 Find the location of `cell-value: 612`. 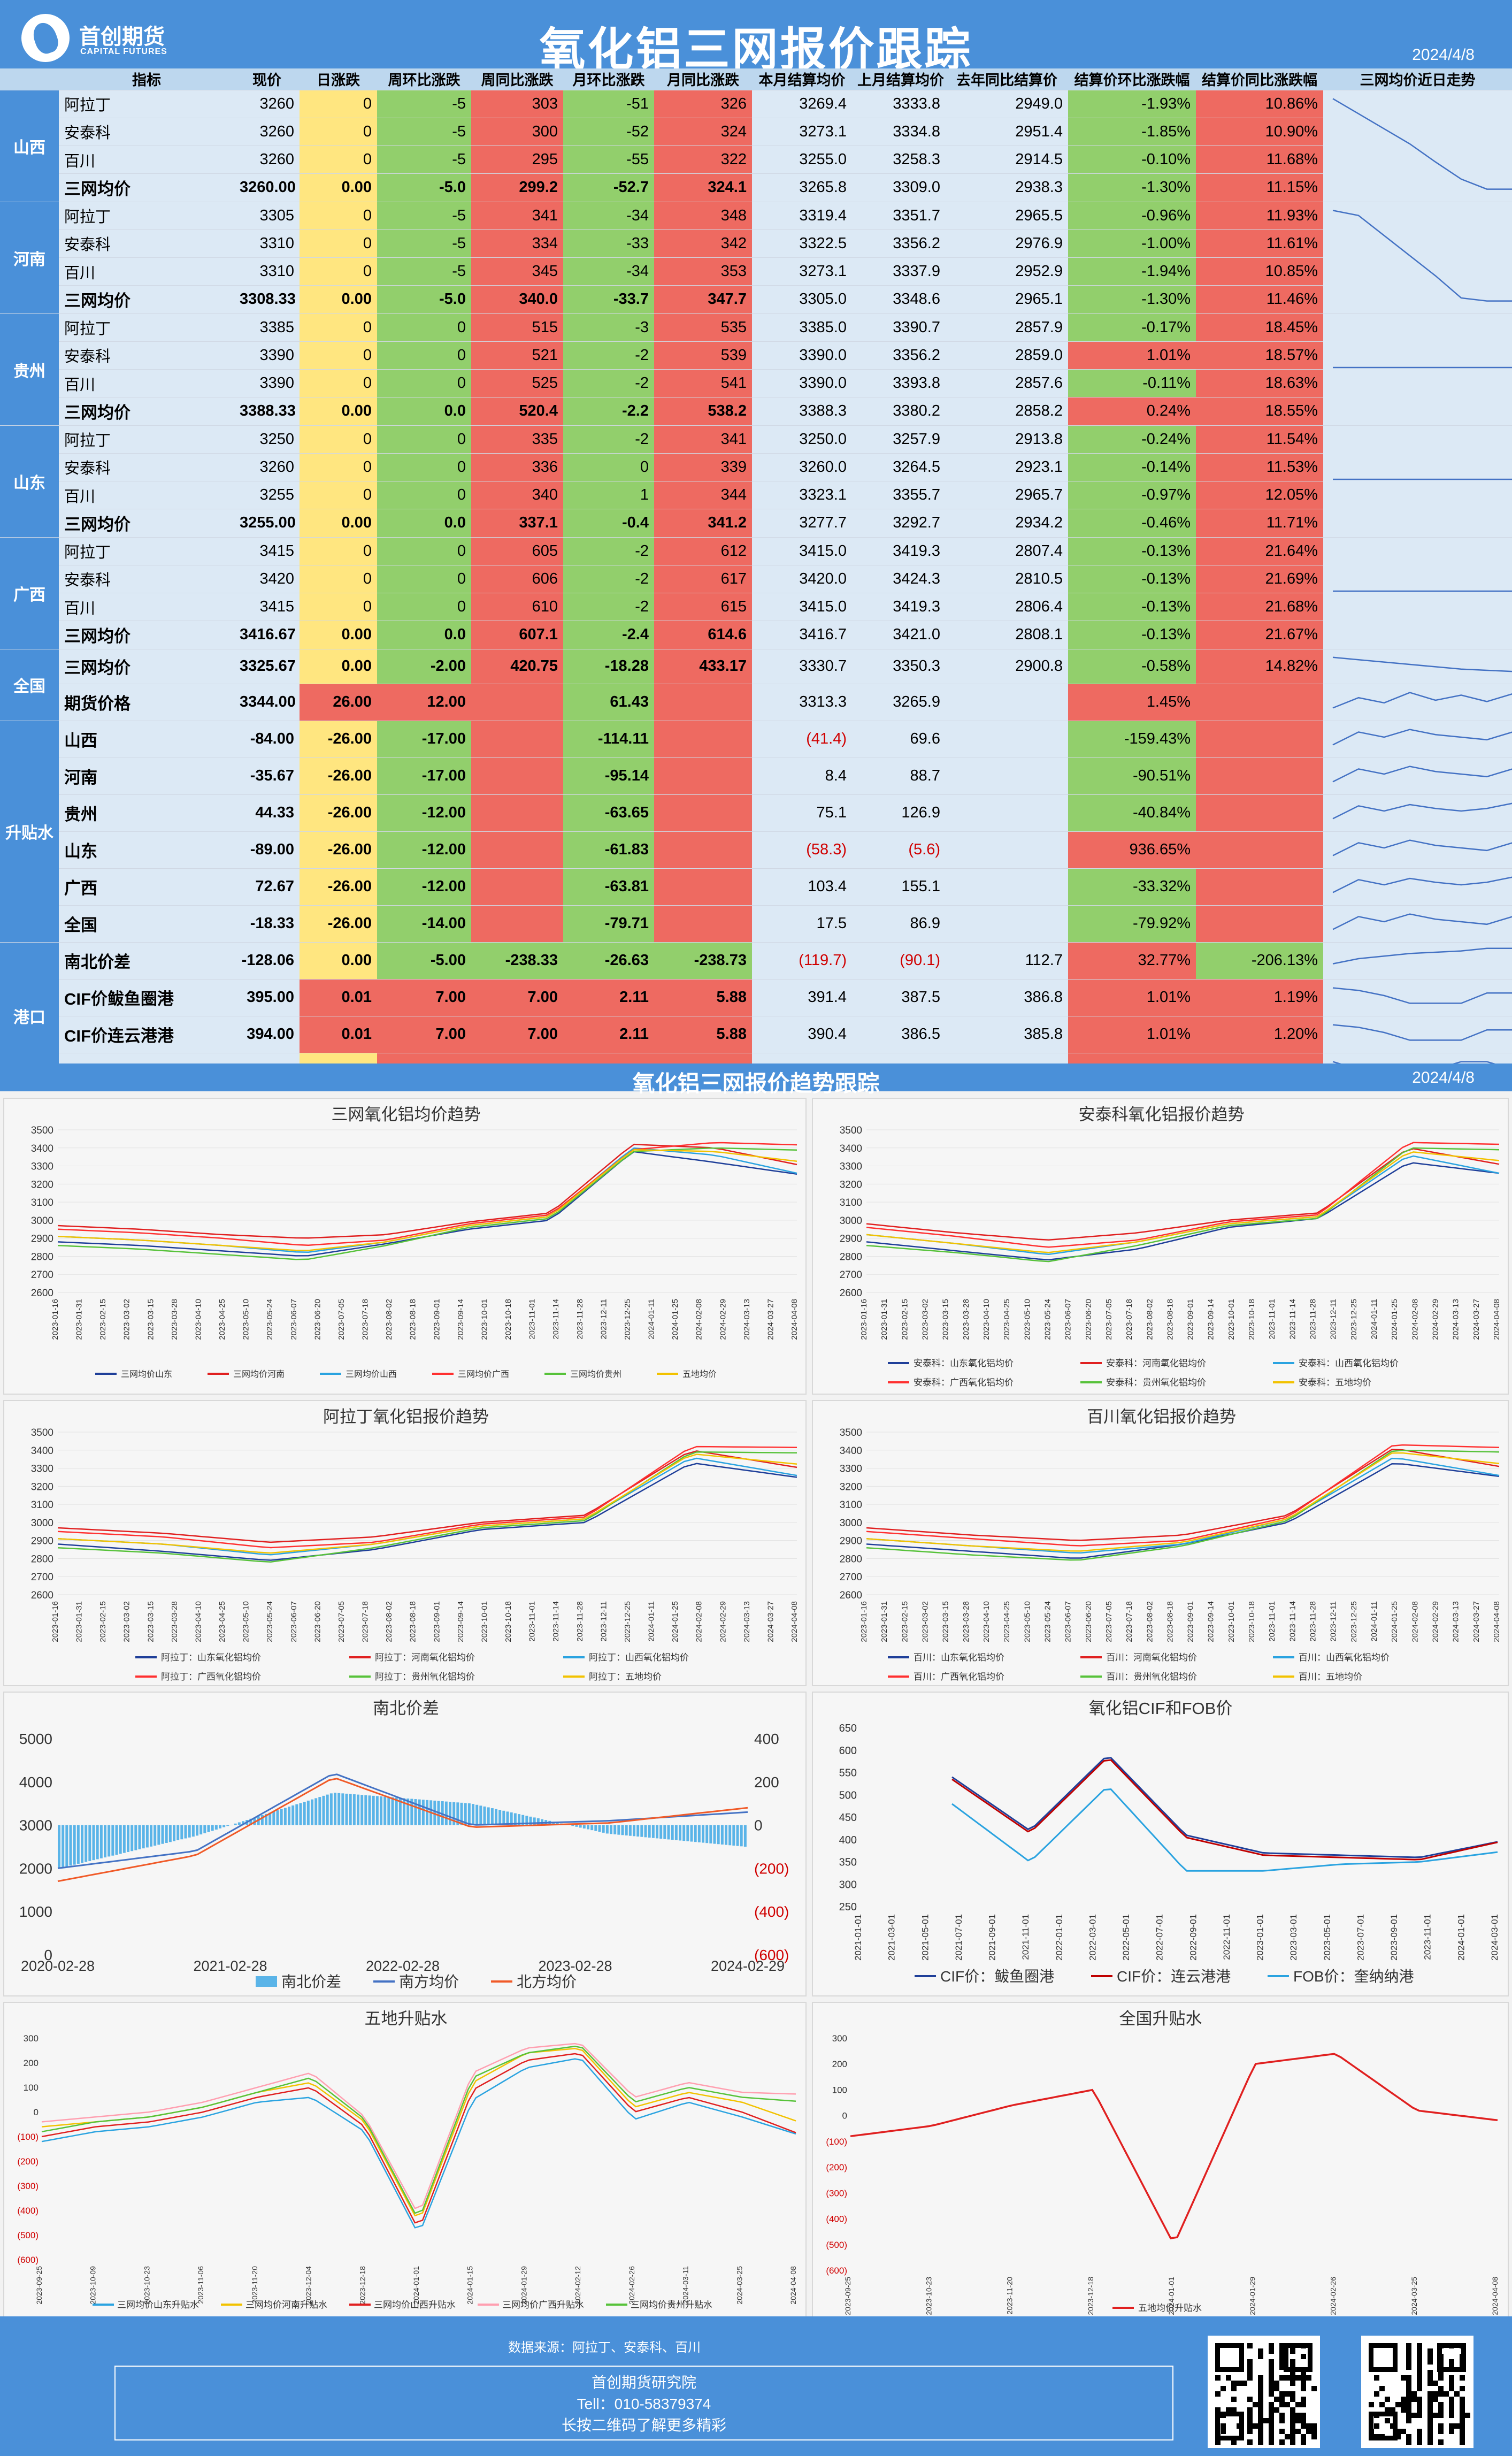

cell-value: 612 is located at coordinates (703, 551).